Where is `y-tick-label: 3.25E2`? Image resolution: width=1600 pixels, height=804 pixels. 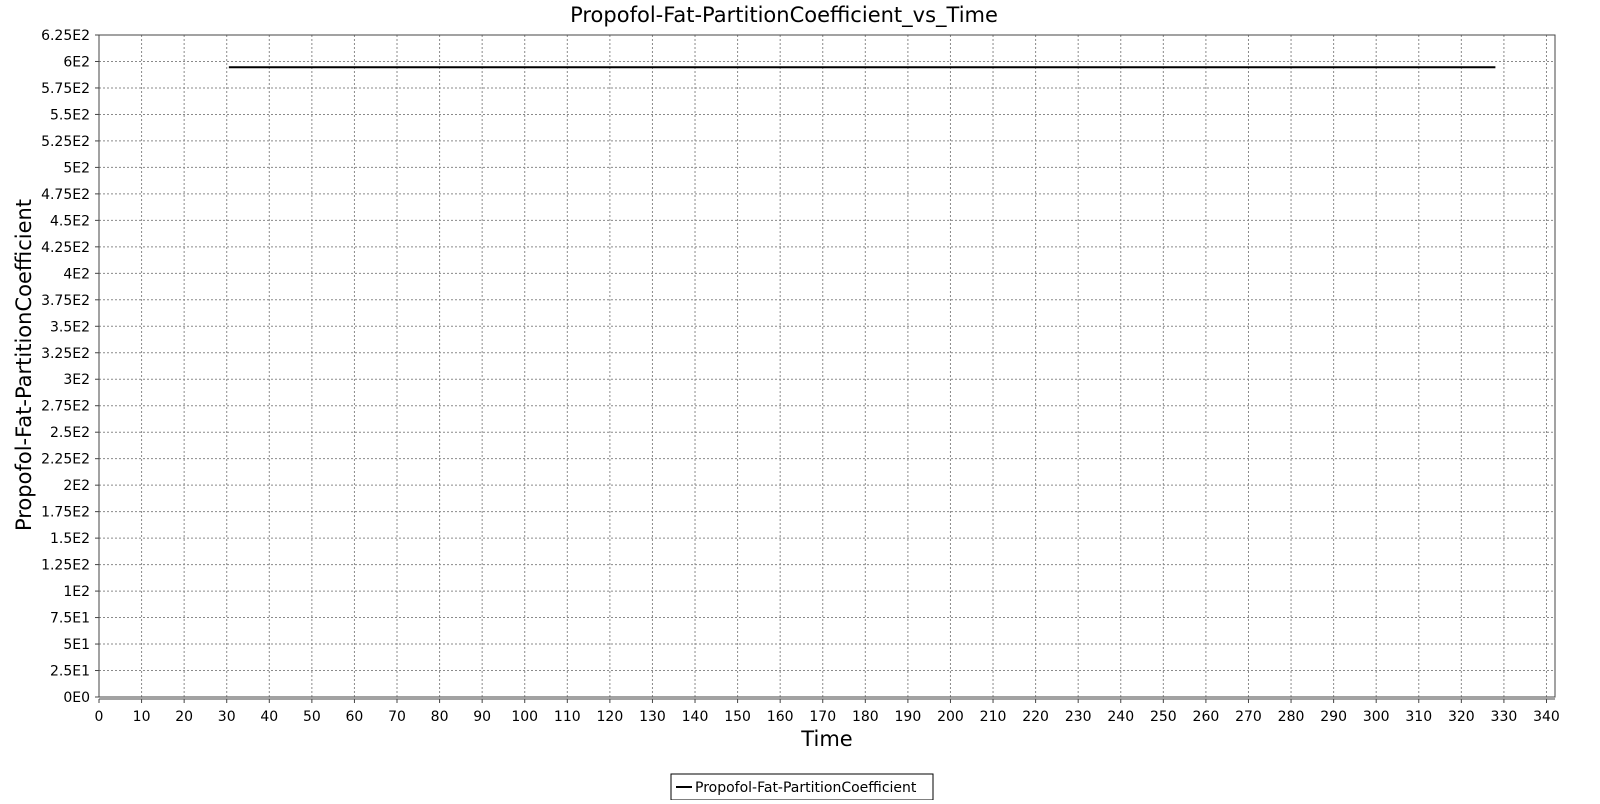 y-tick-label: 3.25E2 is located at coordinates (65, 354).